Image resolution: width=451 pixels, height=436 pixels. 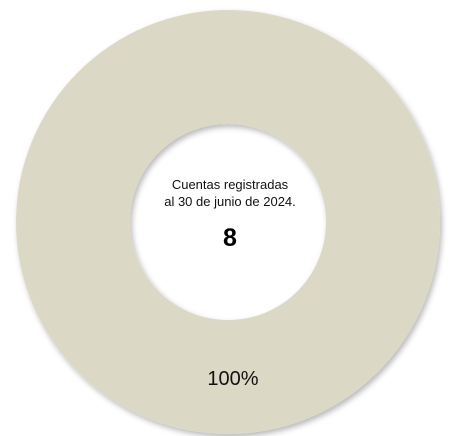 I want to click on center-caption-line2: al 30 de junio de 2024., so click(x=230, y=201).